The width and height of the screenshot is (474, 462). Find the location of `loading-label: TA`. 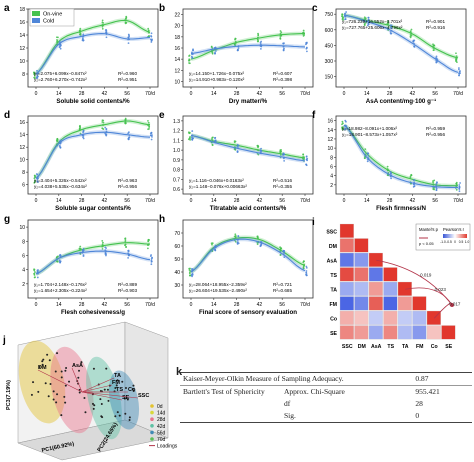

loading-label: TA is located at coordinates (117, 376).